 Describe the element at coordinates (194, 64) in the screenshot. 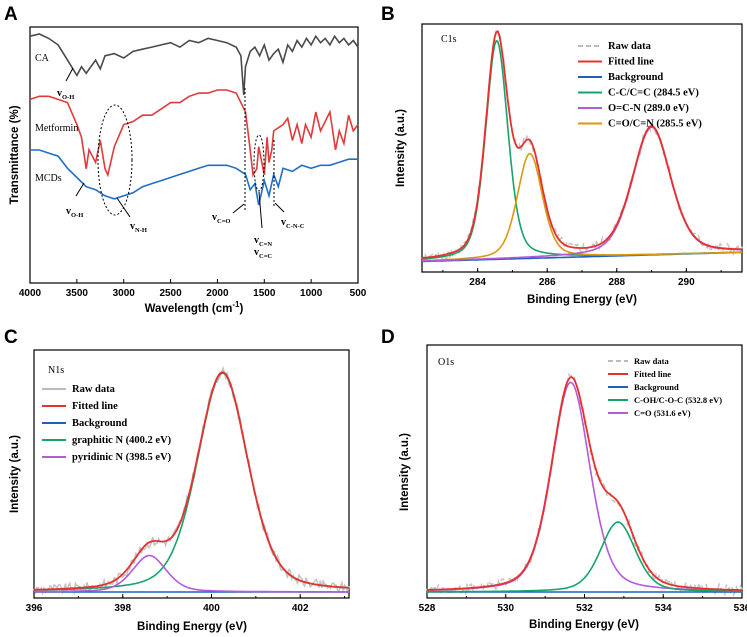

I see `series-ca` at that location.